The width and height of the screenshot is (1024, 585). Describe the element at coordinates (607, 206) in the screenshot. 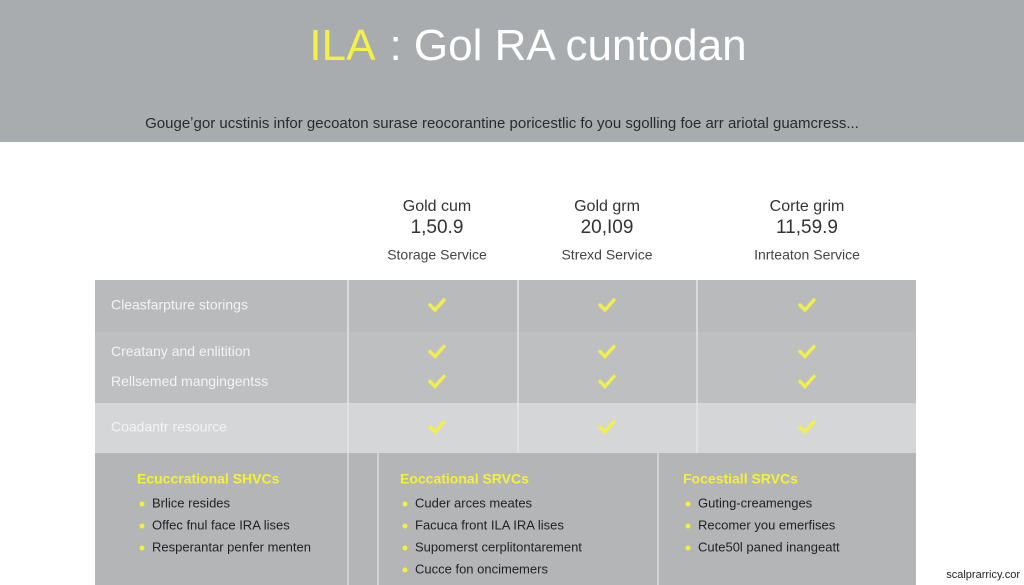

I see `plan-name: Gold grm` at that location.